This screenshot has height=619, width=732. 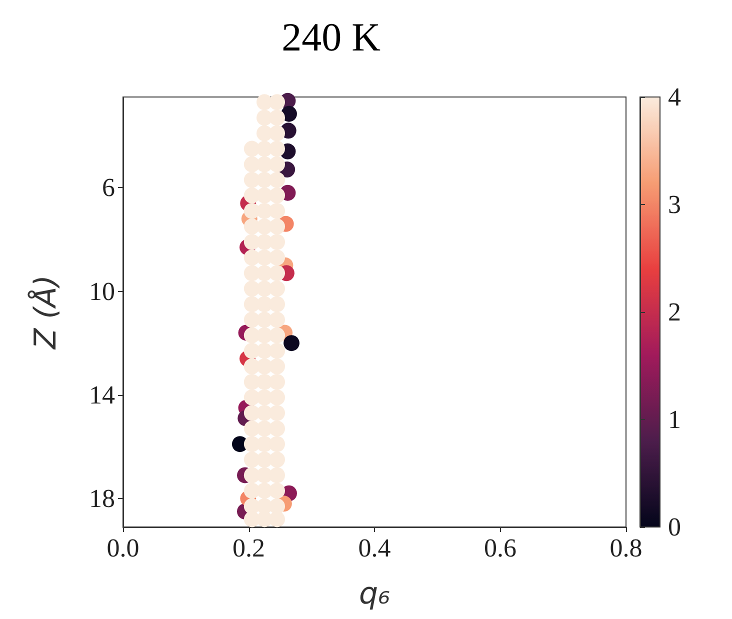 I want to click on x-tick-label: 0.6, so click(x=500, y=548).